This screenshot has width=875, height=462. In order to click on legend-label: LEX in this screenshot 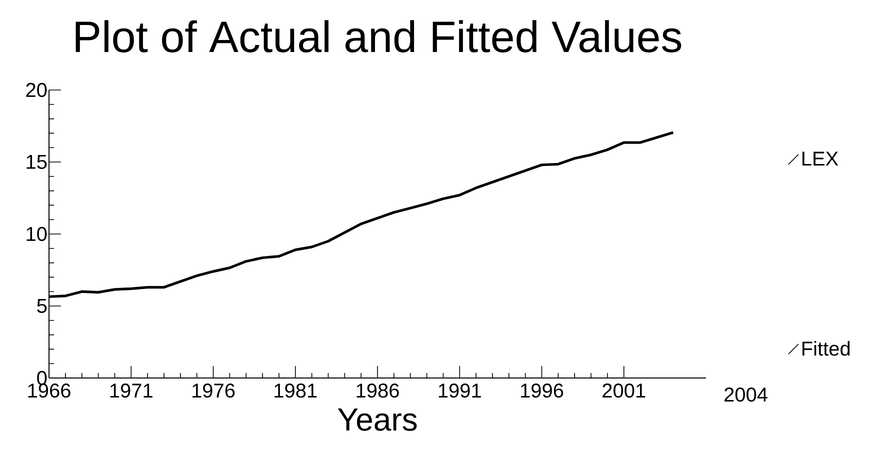, I will do `click(820, 159)`.